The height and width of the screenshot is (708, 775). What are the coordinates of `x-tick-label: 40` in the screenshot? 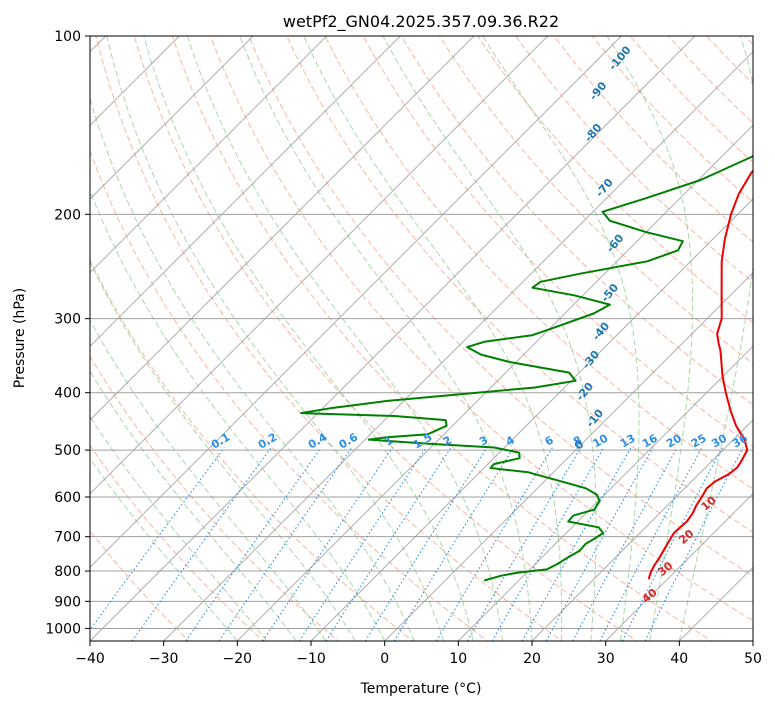 It's located at (679, 659).